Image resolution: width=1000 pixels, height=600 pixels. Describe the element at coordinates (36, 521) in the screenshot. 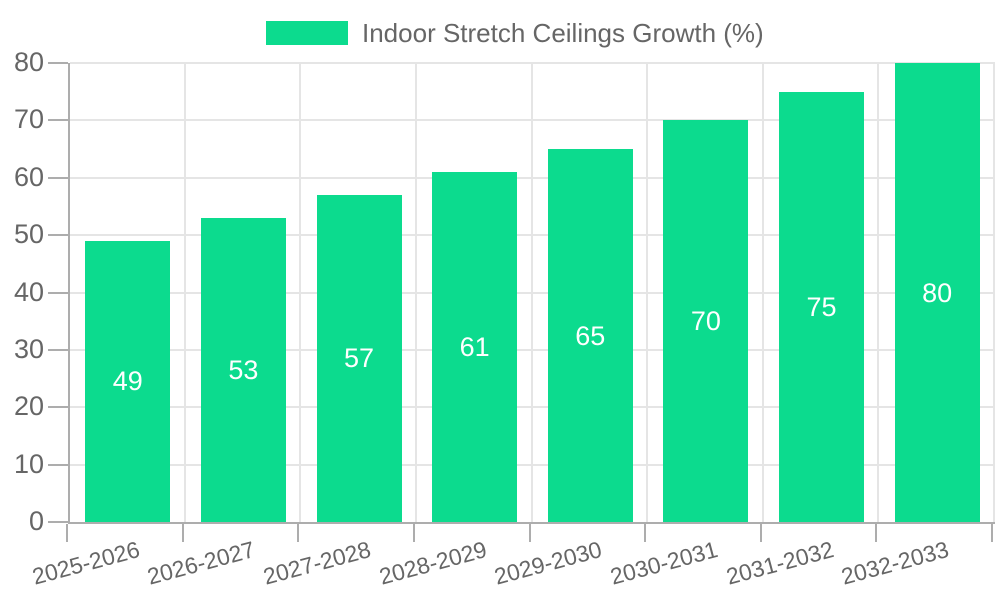

I see `y-tick-label: 0` at that location.